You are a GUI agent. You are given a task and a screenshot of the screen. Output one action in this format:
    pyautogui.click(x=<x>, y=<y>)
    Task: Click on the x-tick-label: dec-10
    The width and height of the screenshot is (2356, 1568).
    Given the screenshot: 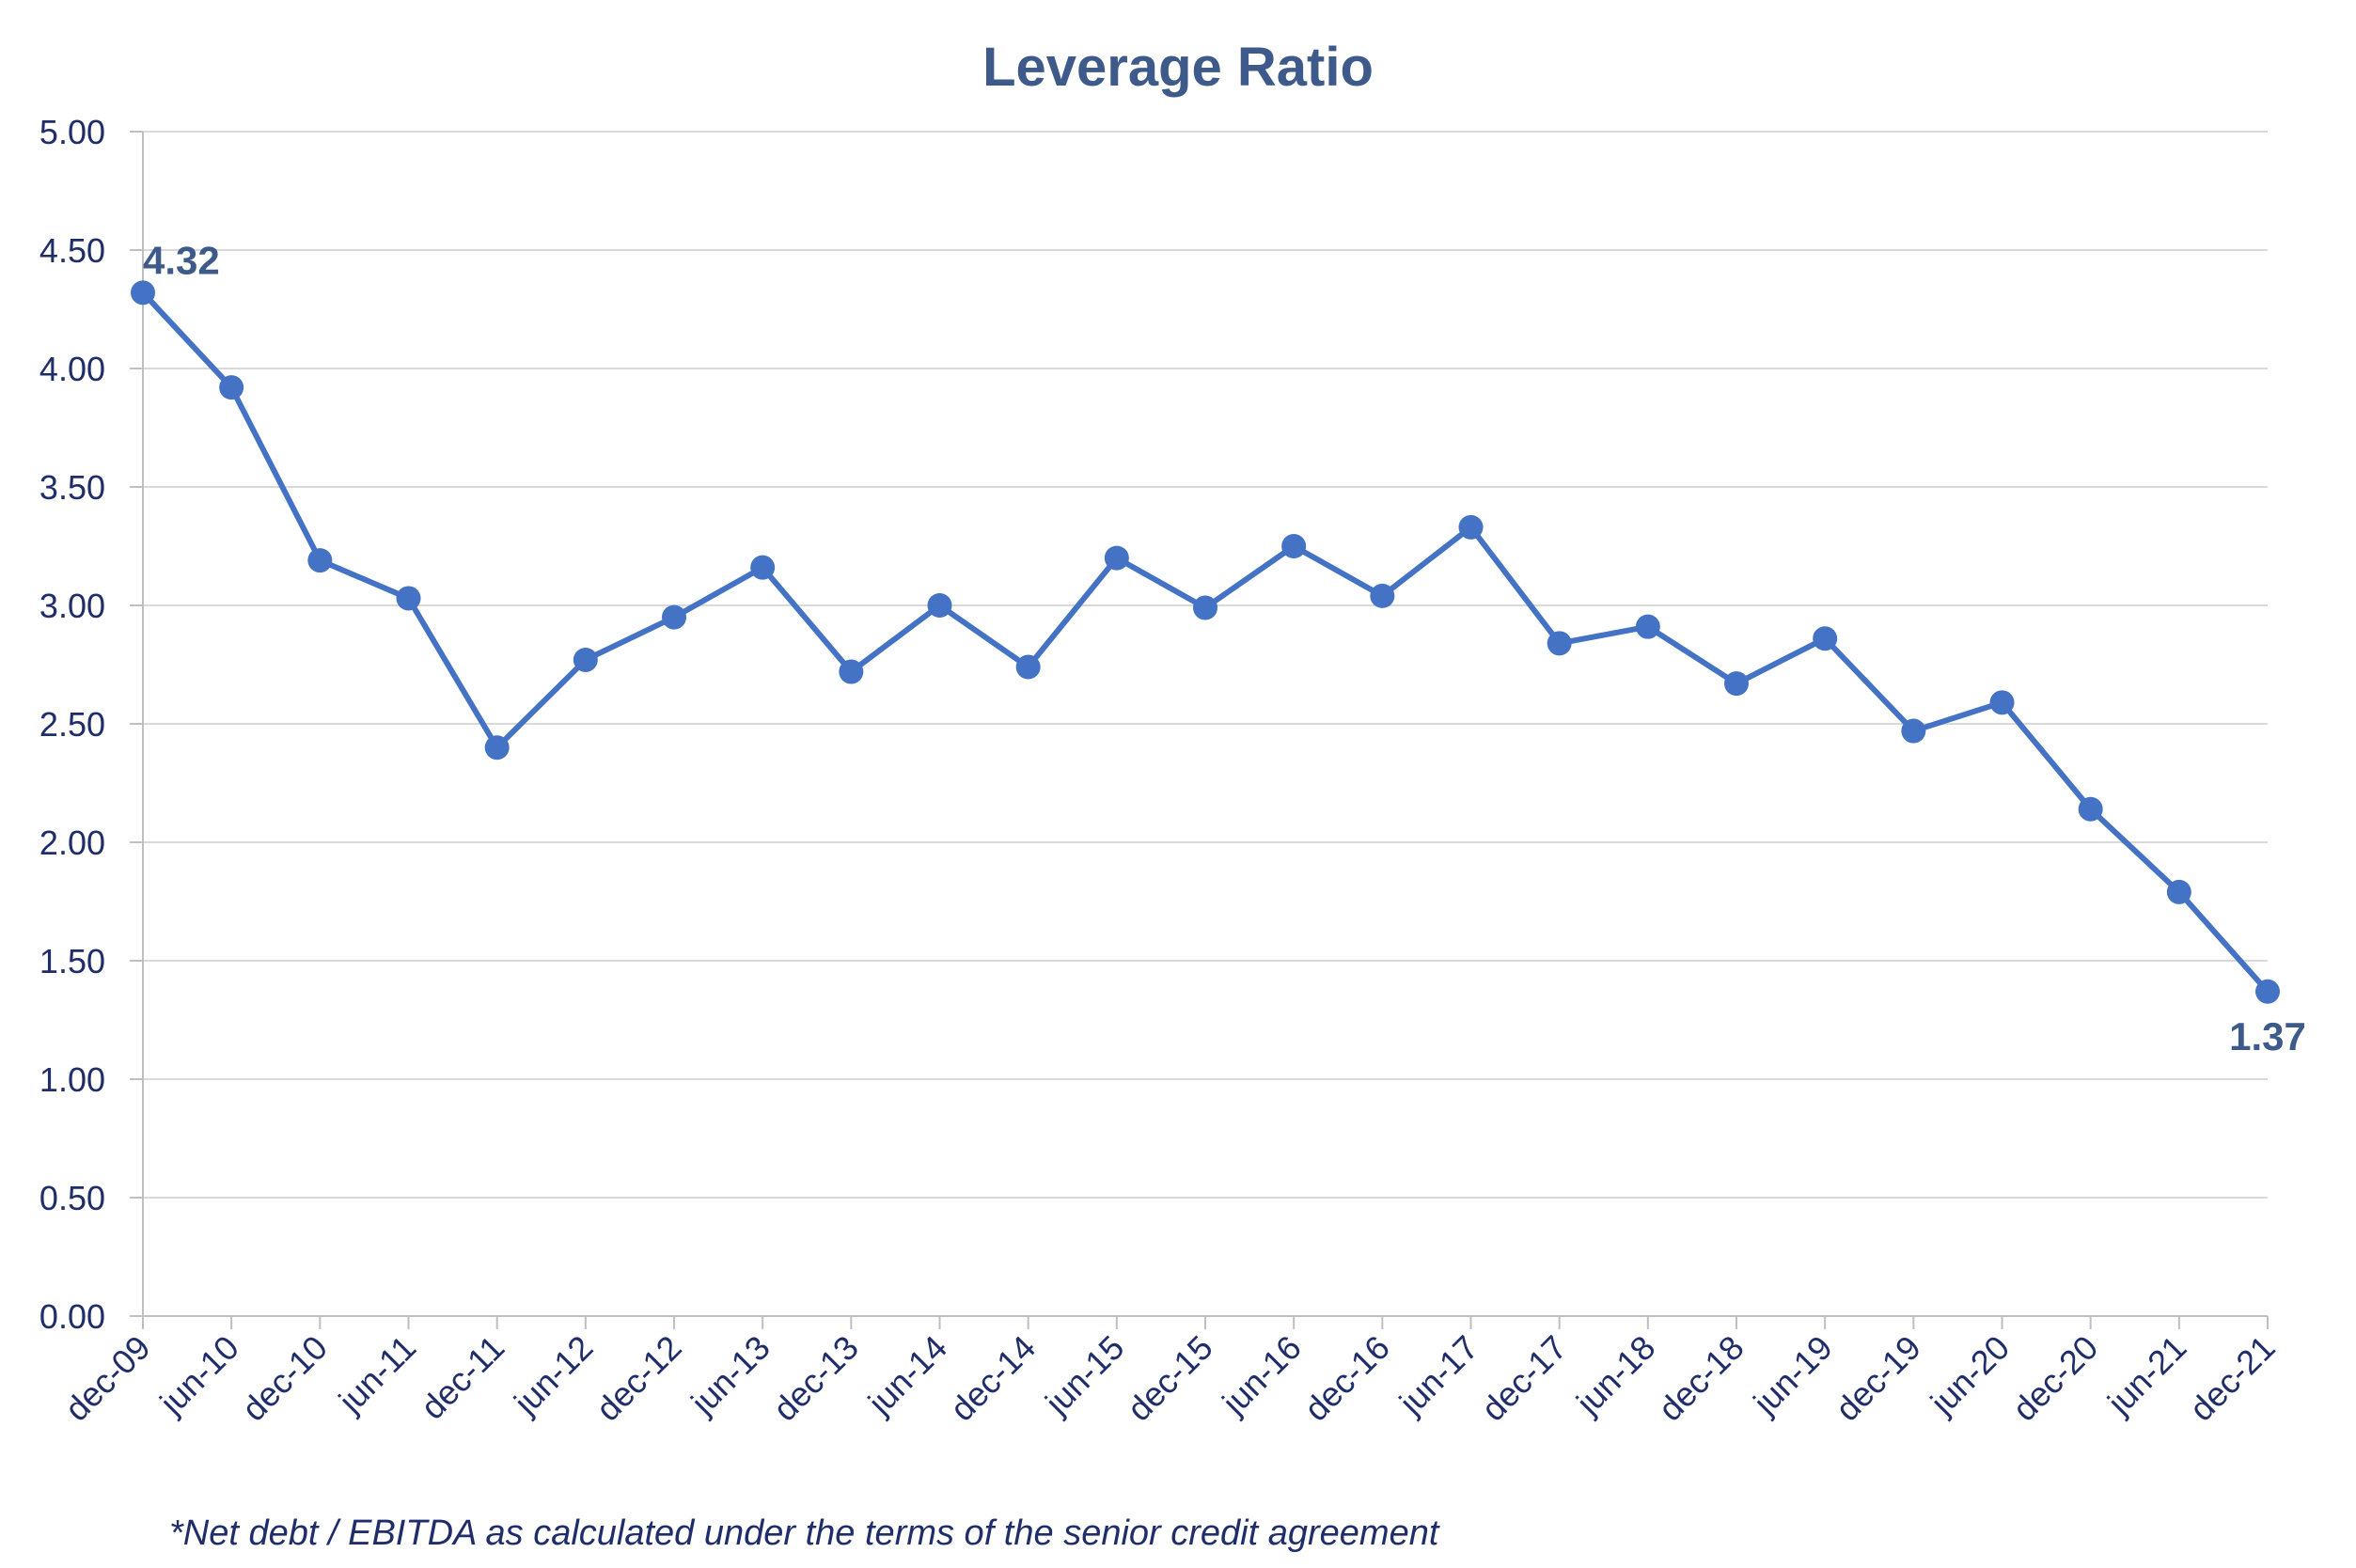 What is the action you would take?
    pyautogui.click(x=284, y=1378)
    